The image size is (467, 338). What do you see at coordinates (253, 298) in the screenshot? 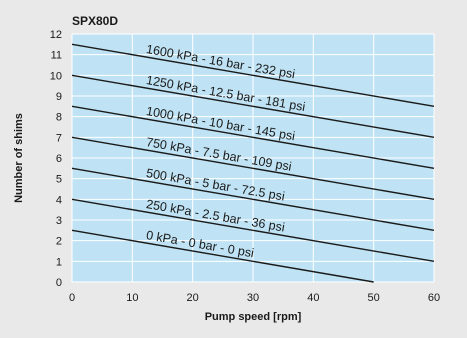
I see `x-tick-label: 30` at bounding box center [253, 298].